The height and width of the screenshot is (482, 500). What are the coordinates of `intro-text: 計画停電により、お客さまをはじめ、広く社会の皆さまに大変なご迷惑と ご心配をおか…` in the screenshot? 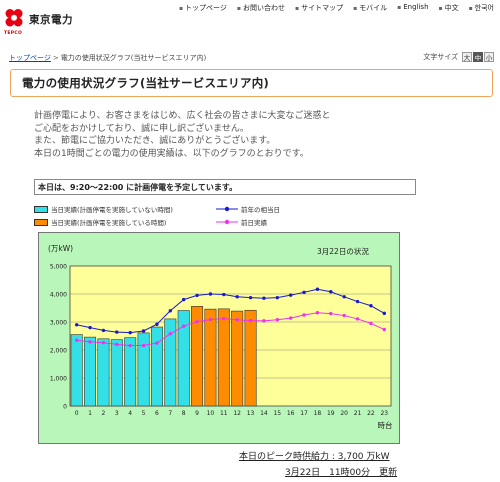 It's located at (182, 135).